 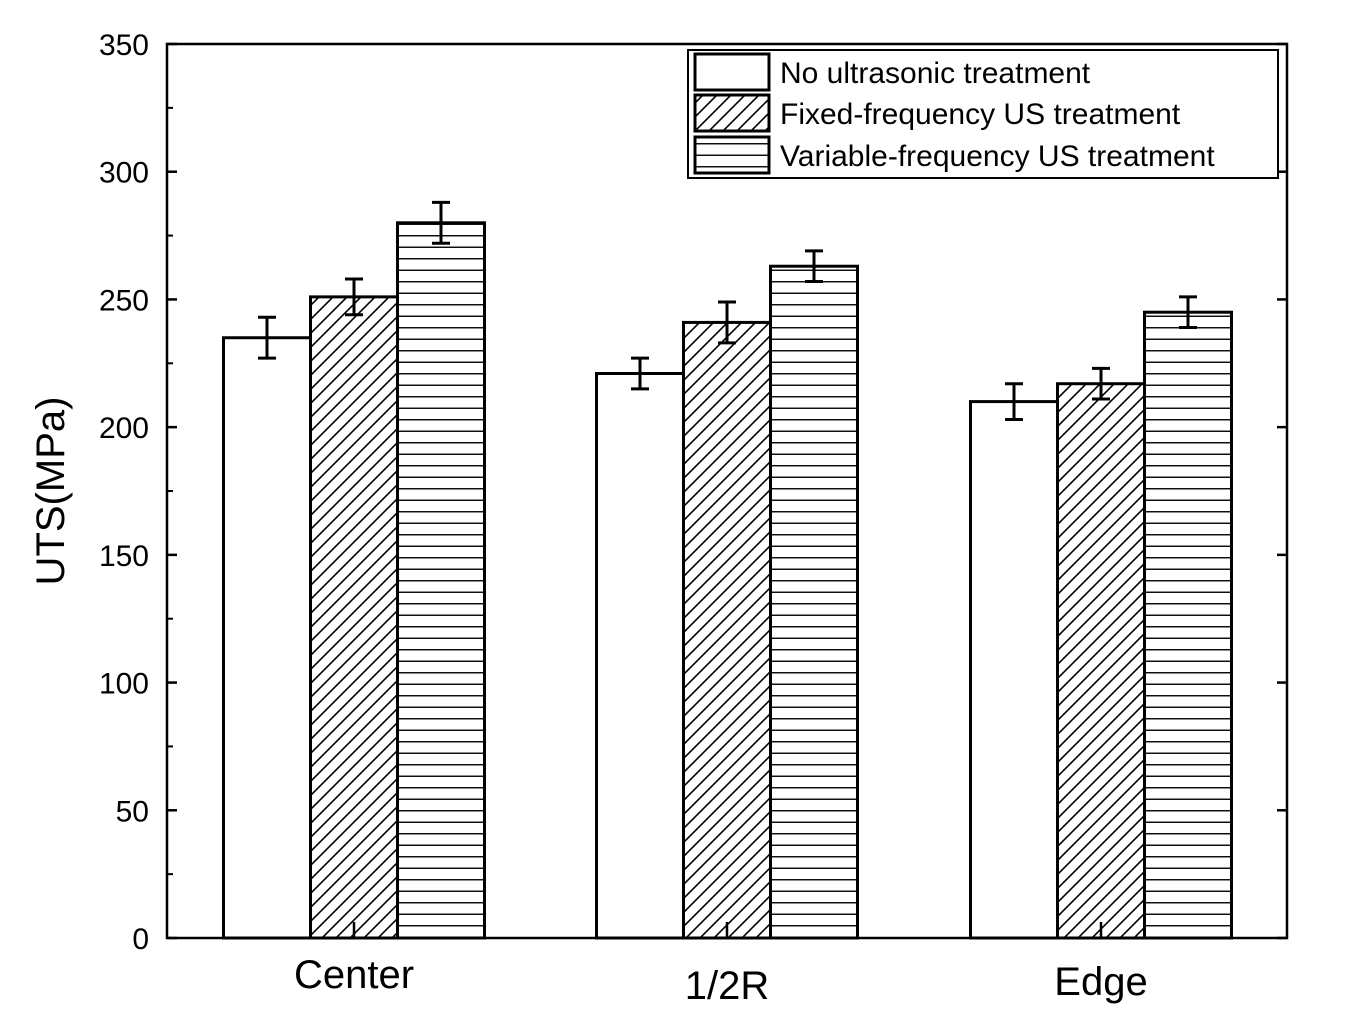 I want to click on y-tick-label: 50, so click(x=132, y=811).